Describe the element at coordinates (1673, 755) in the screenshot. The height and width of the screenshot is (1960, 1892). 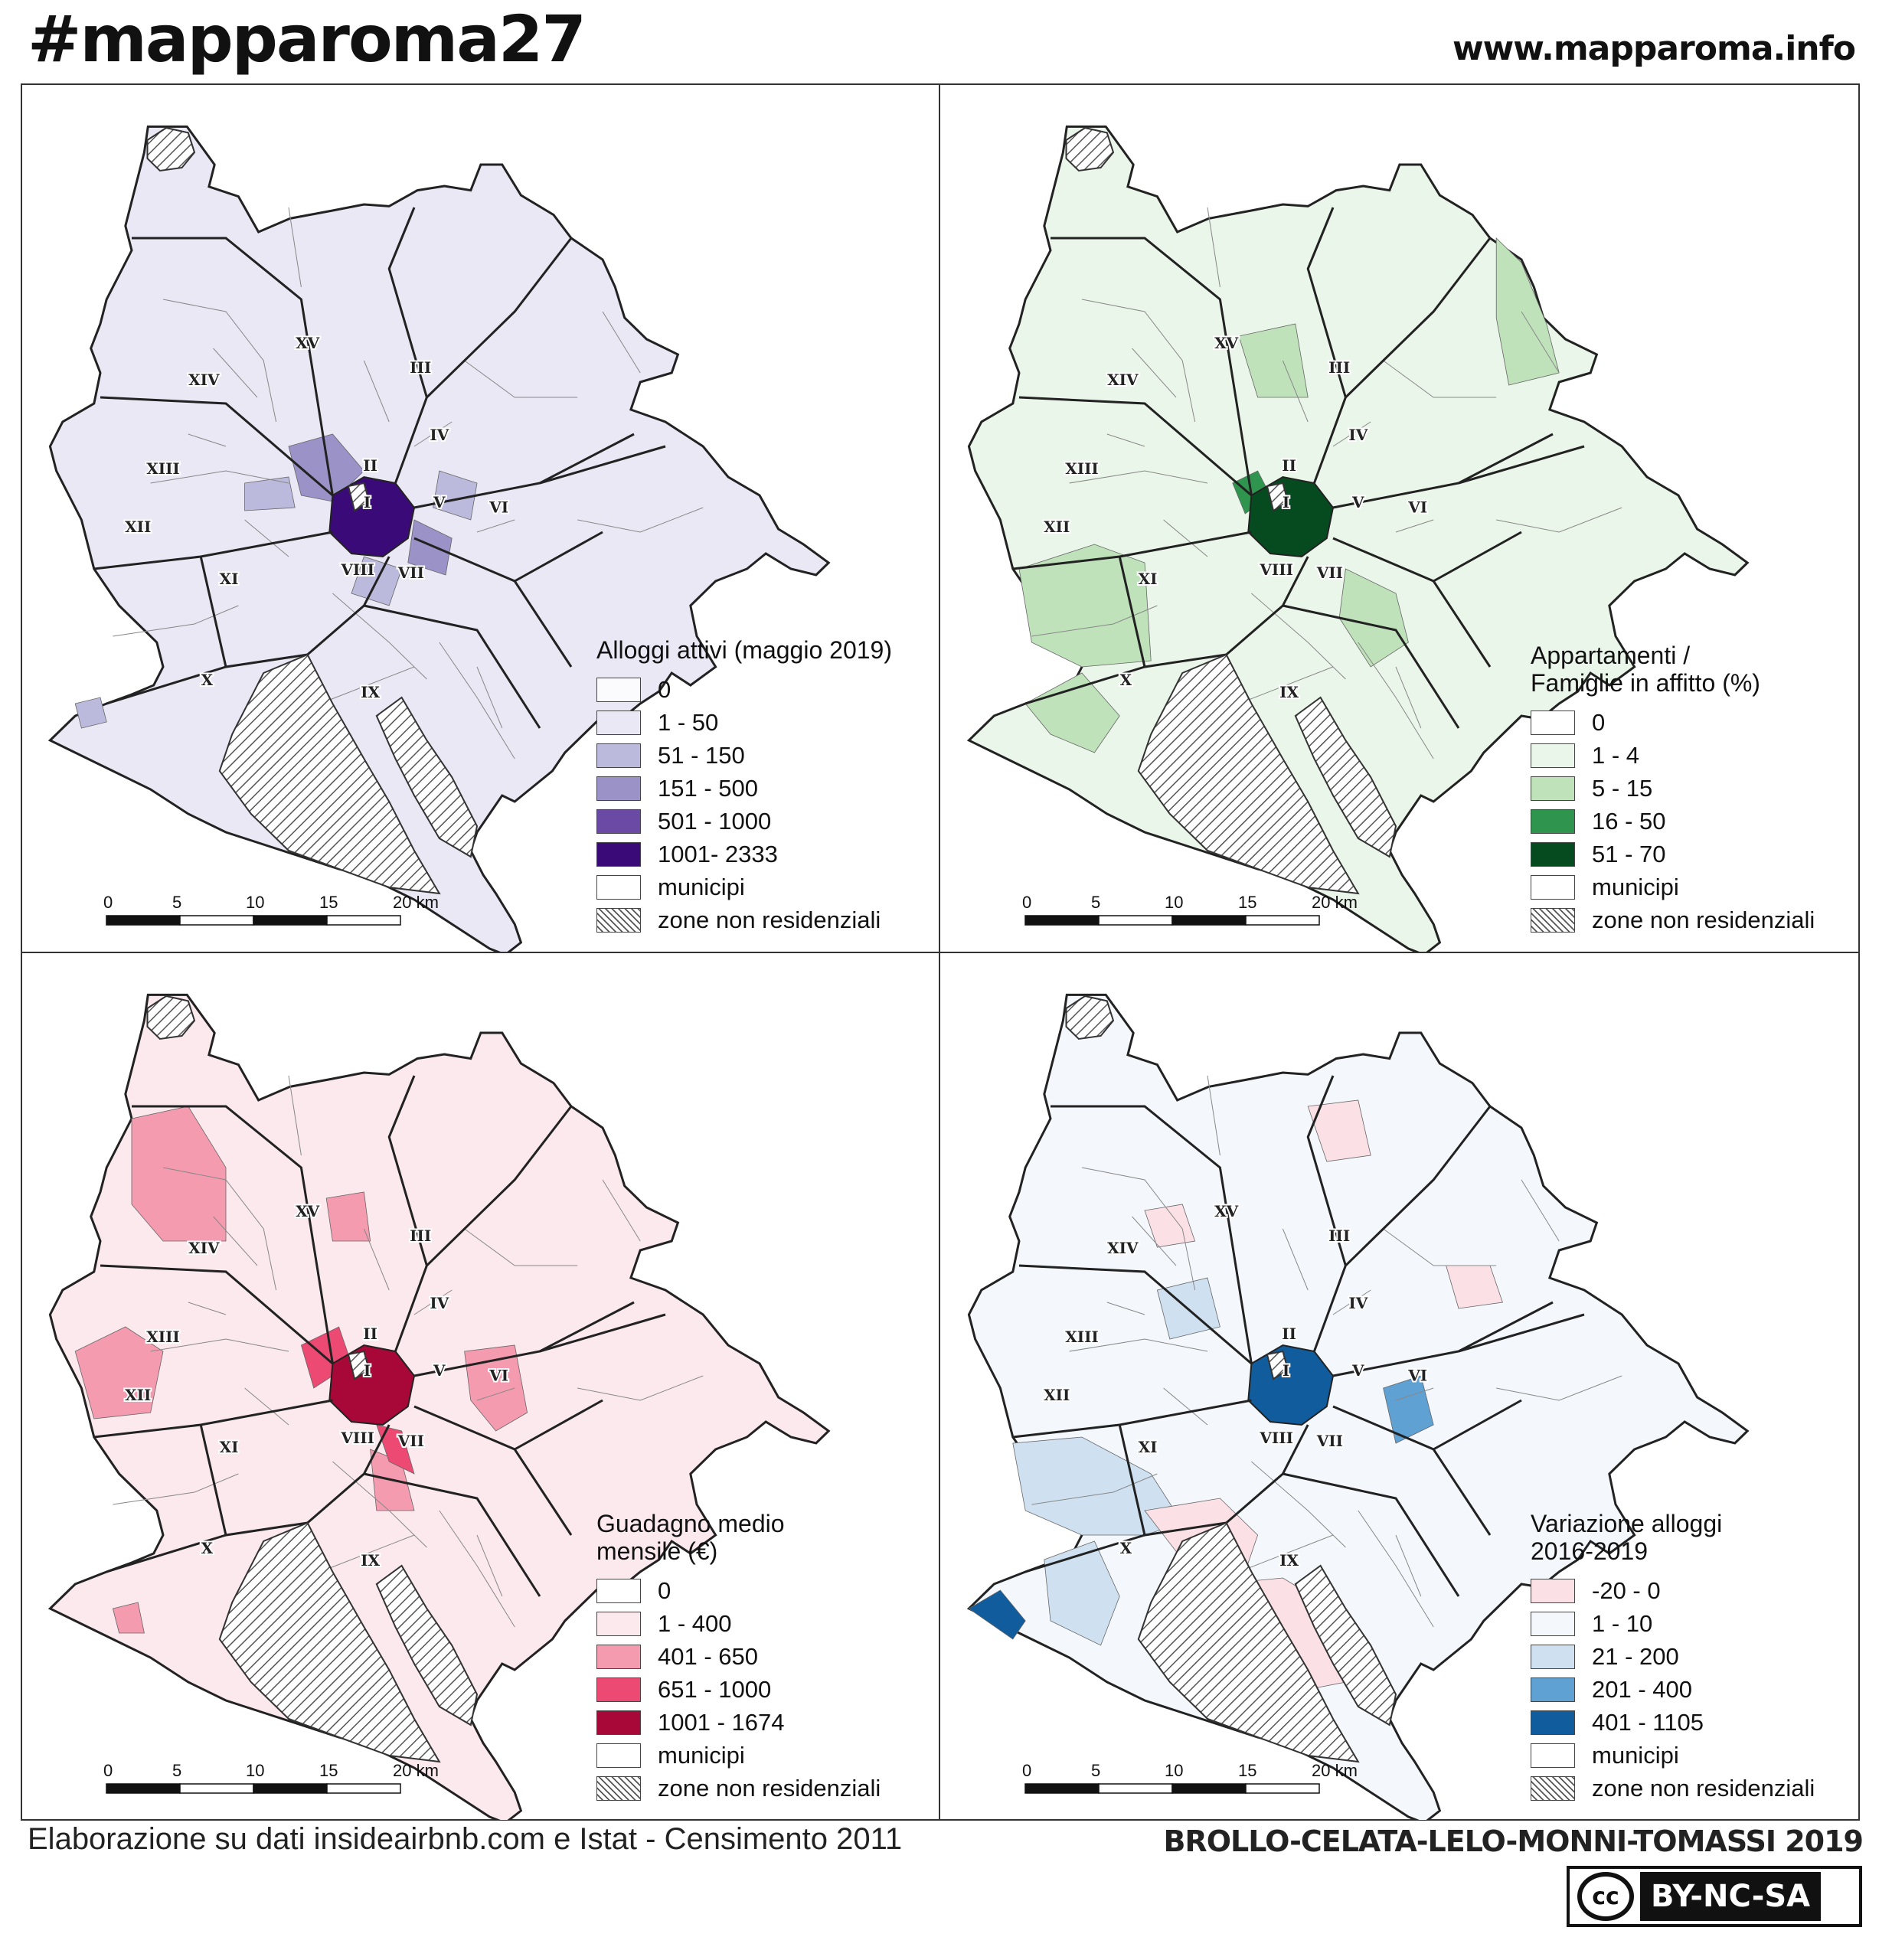
I see `legend-item: 1 - 4` at that location.